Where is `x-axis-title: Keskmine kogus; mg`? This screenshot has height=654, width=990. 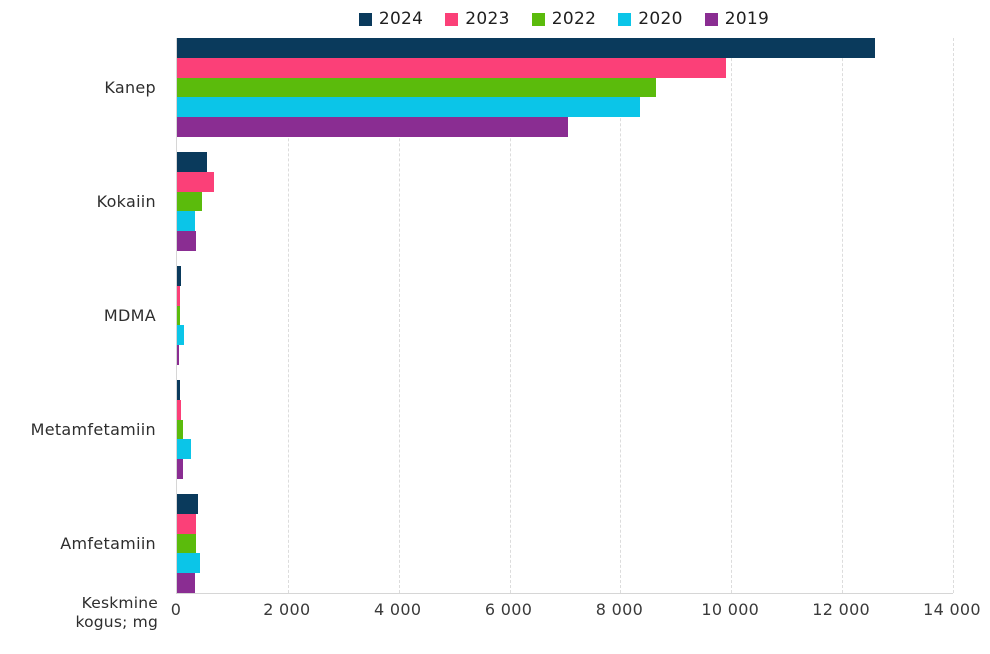 x-axis-title: Keskmine kogus; mg is located at coordinates (83, 613).